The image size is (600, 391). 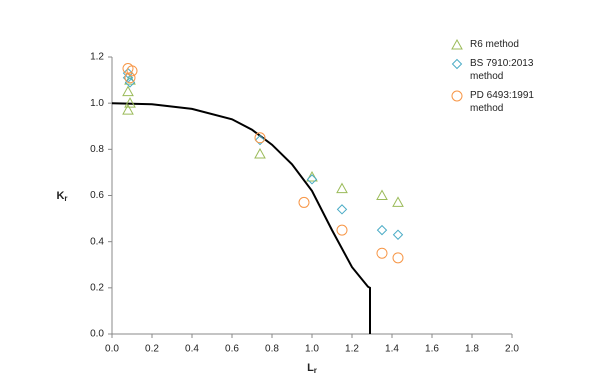 I want to click on y-tick-label: 0.8, so click(x=97, y=149).